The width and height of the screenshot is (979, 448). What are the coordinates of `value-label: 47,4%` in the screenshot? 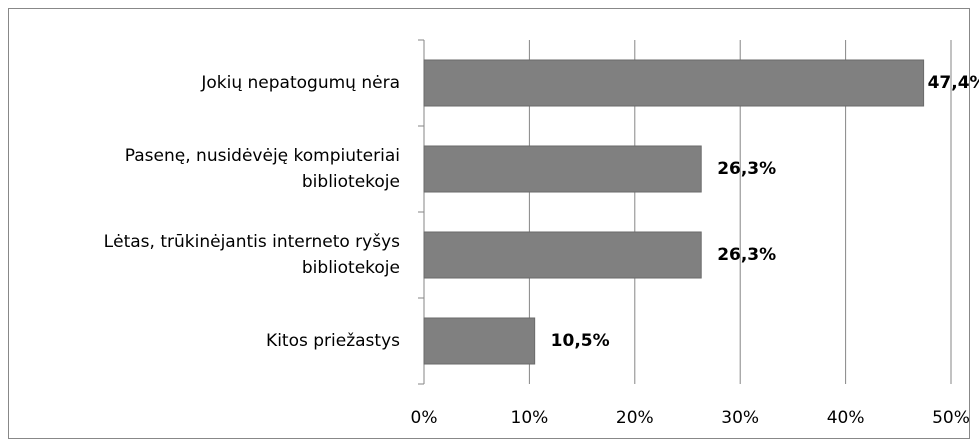 It's located at (953, 83).